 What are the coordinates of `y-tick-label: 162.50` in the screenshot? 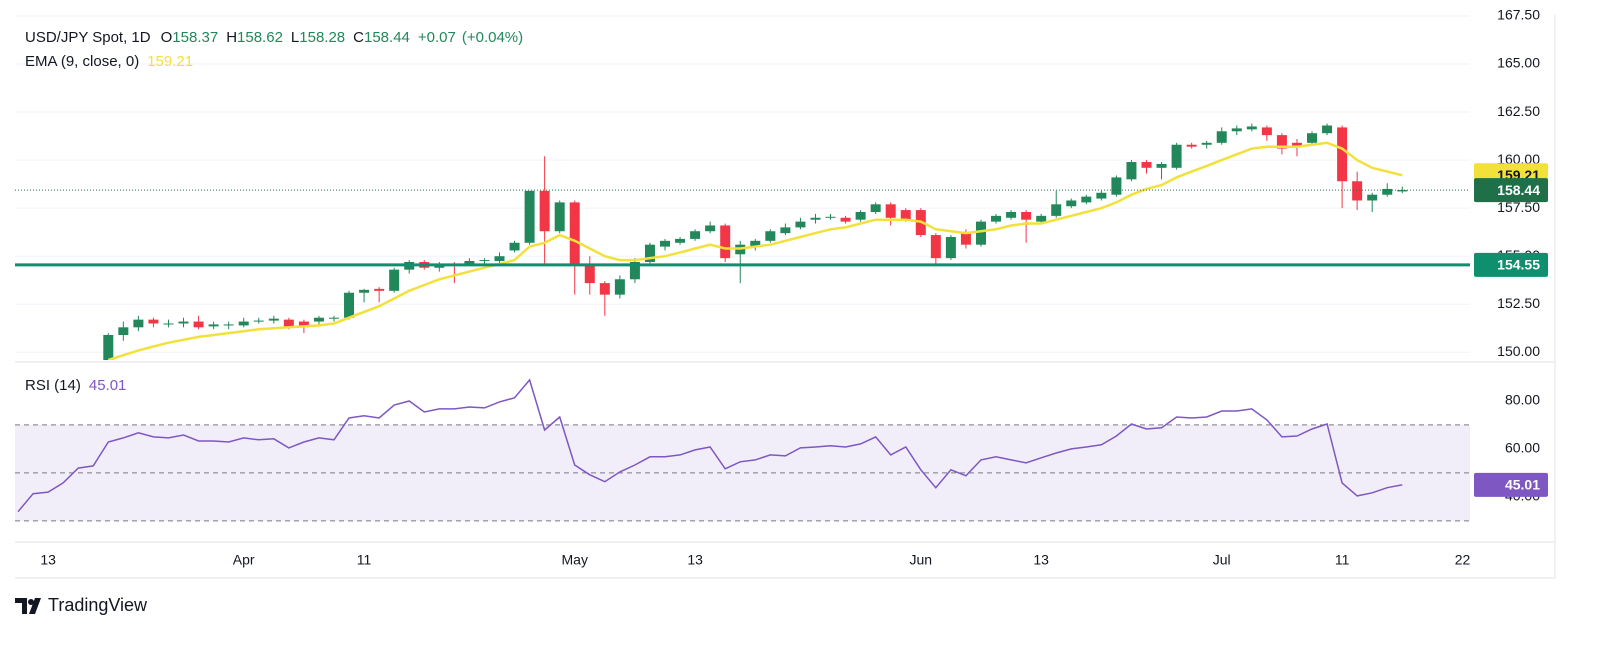 It's located at (1518, 111).